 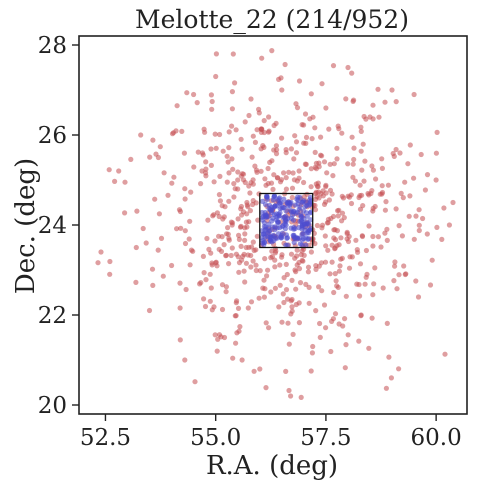 What do you see at coordinates (52, 316) in the screenshot?
I see `y-tick-label: 22` at bounding box center [52, 316].